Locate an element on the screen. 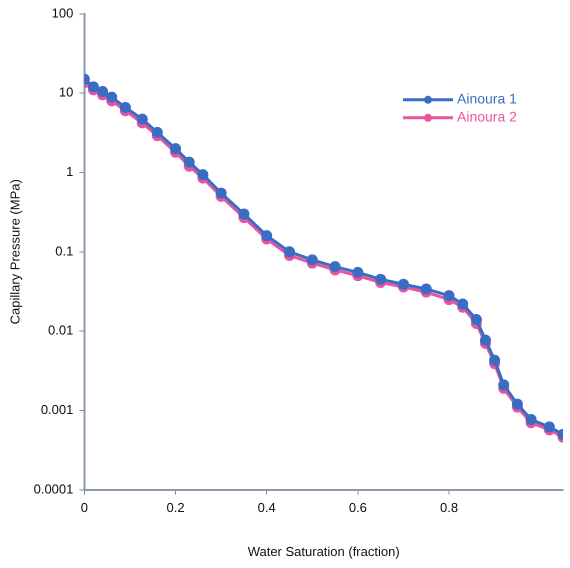 Image resolution: width=570 pixels, height=568 pixels. x-tick-label: 0.4 is located at coordinates (267, 508).